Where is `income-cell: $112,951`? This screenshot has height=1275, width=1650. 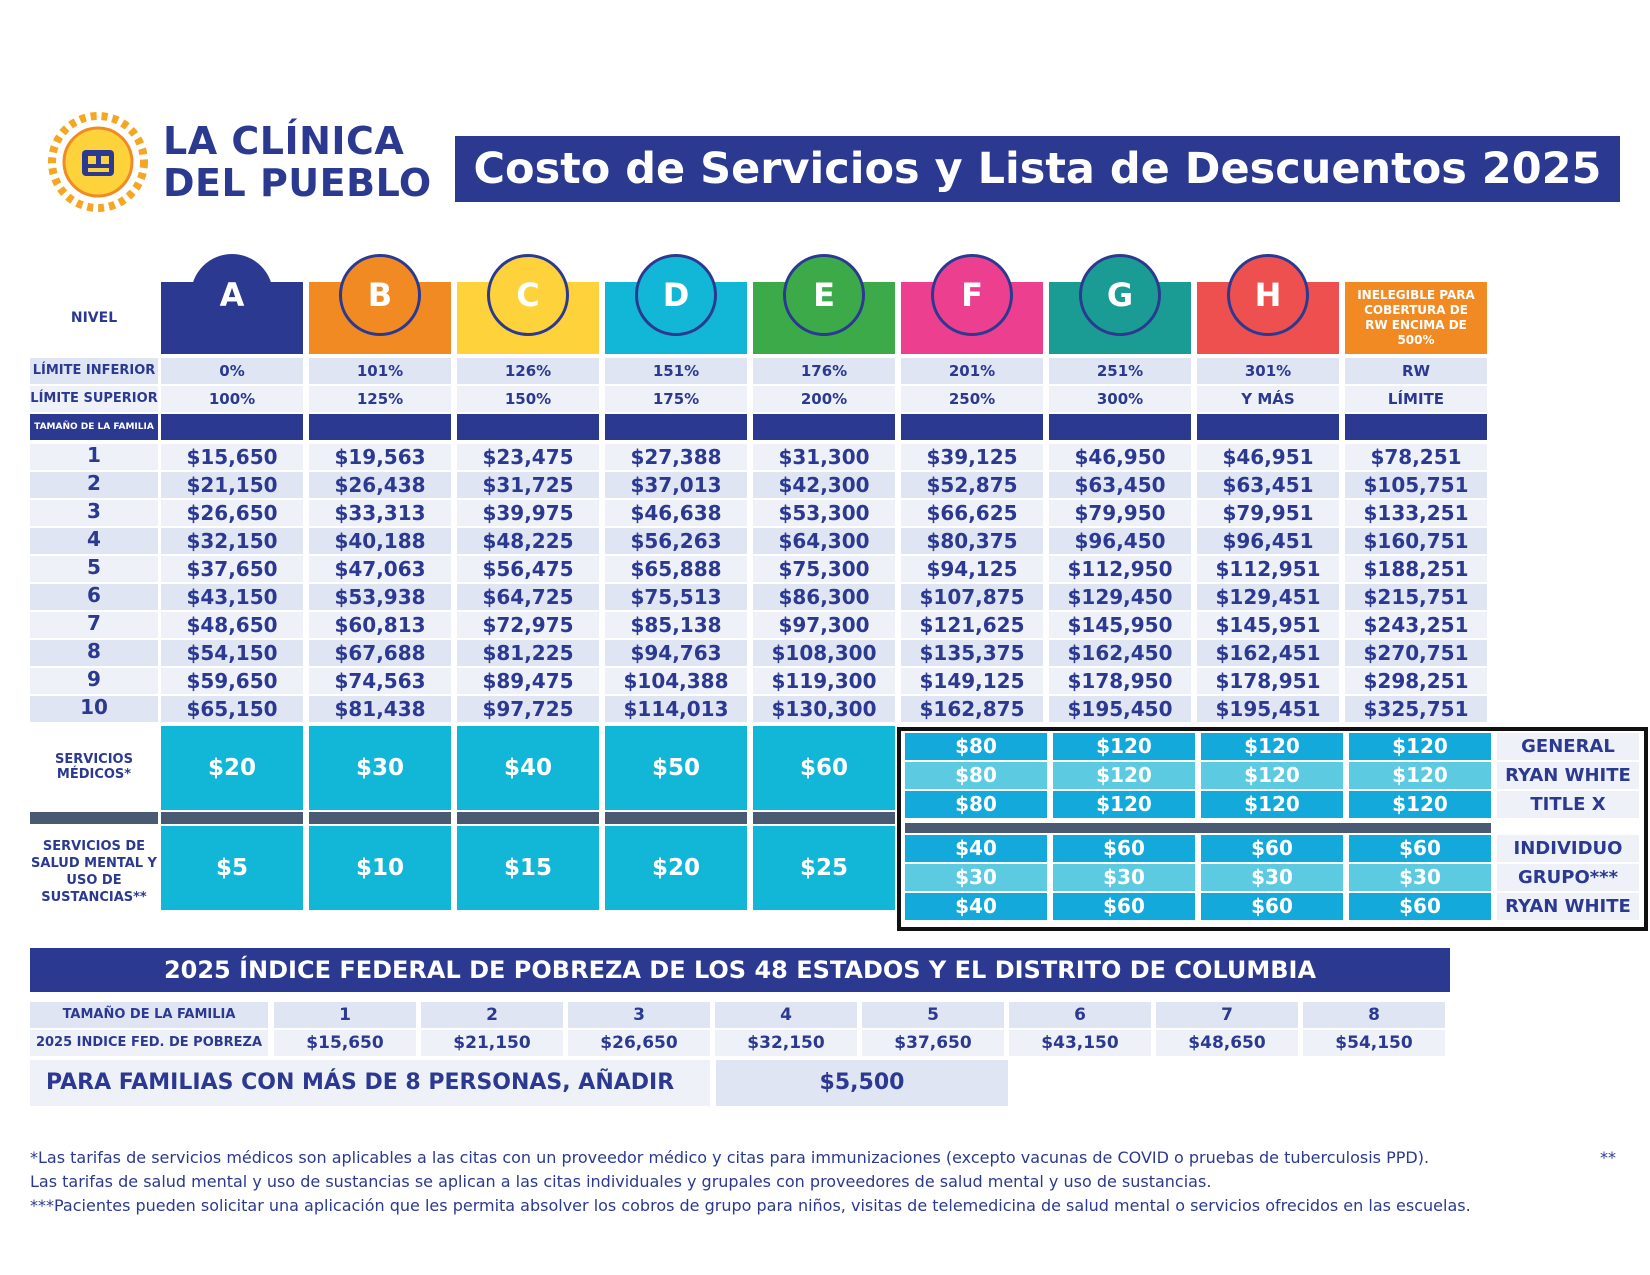 income-cell: $112,951 is located at coordinates (1268, 569).